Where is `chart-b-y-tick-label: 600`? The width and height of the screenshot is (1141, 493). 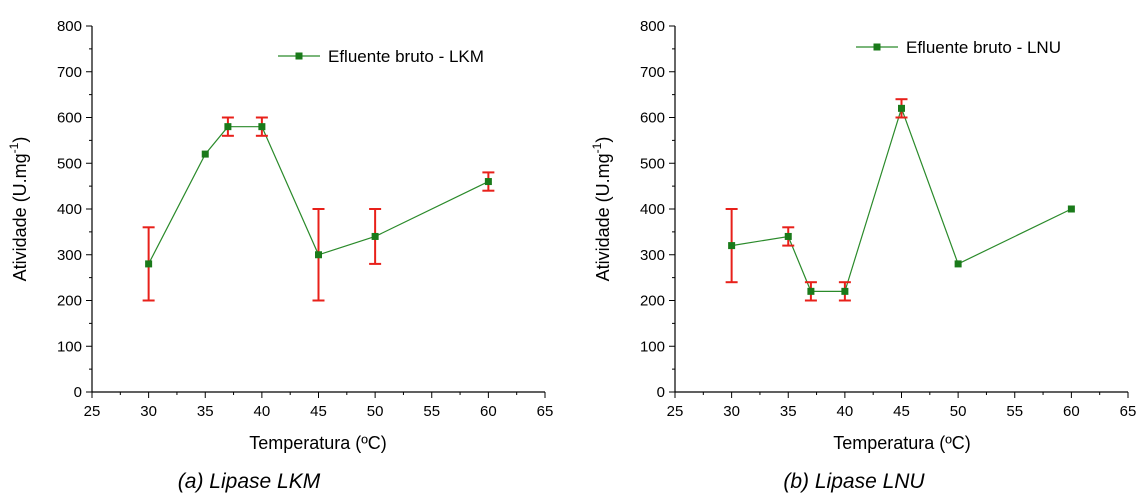
chart-b-y-tick-label: 600 is located at coordinates (652, 118).